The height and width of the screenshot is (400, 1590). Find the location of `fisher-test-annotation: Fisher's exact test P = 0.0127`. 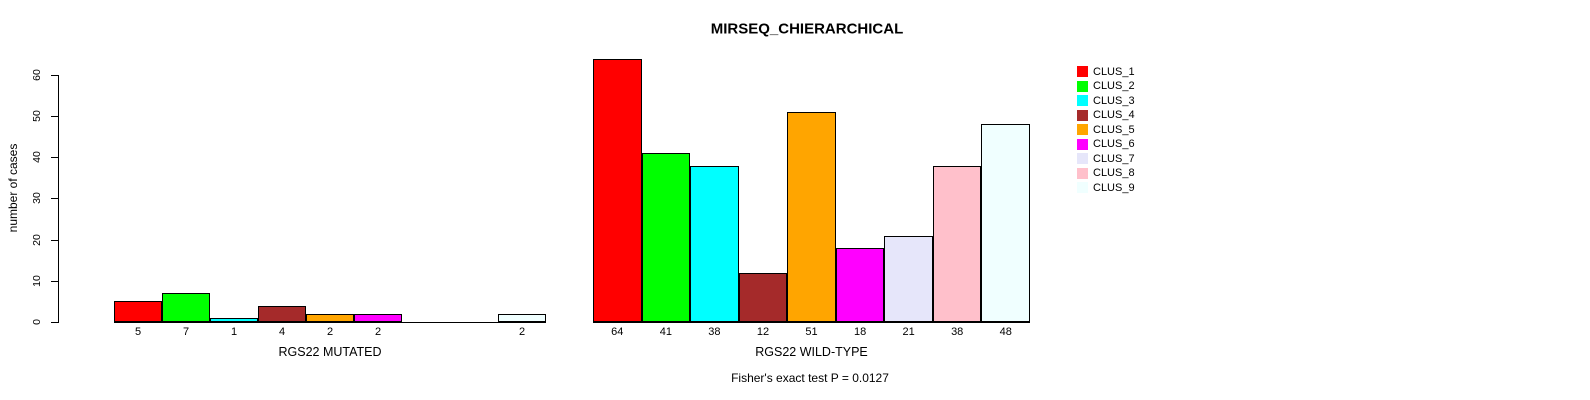

fisher-test-annotation: Fisher's exact test P = 0.0127 is located at coordinates (810, 378).